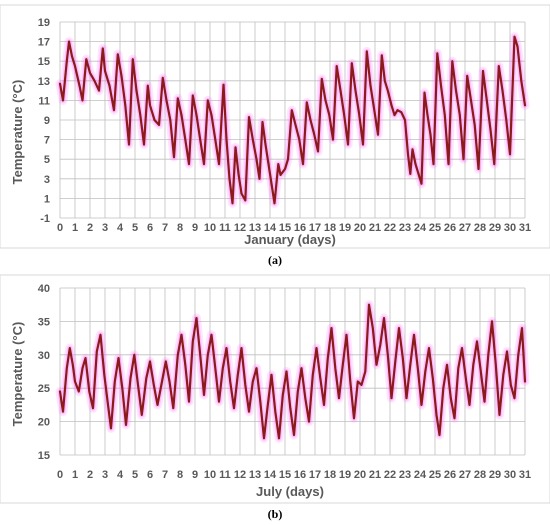 This screenshot has width=550, height=525. What do you see at coordinates (47, 199) in the screenshot?
I see `y-tick-label: 1` at bounding box center [47, 199].